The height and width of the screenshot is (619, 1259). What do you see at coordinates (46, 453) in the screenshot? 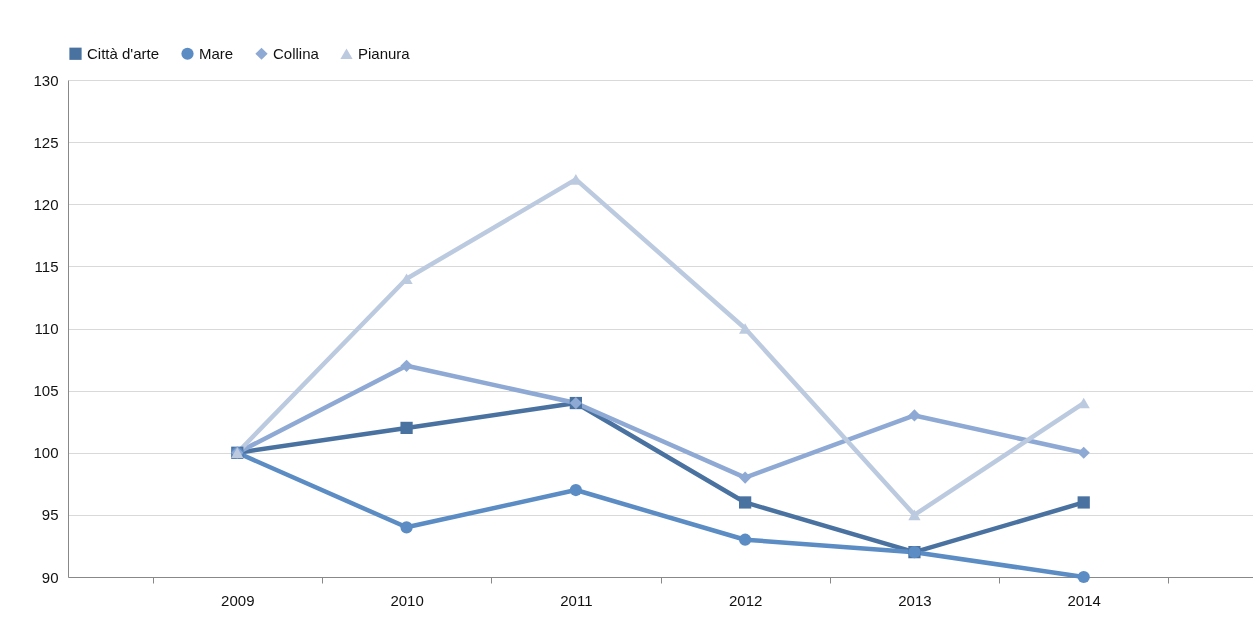
I see `y-tick-label: 100` at bounding box center [46, 453].